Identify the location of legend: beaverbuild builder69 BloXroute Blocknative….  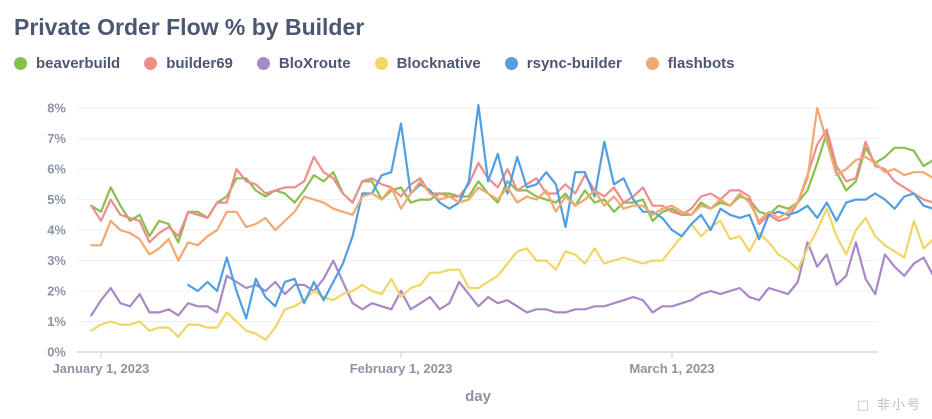
(374, 63).